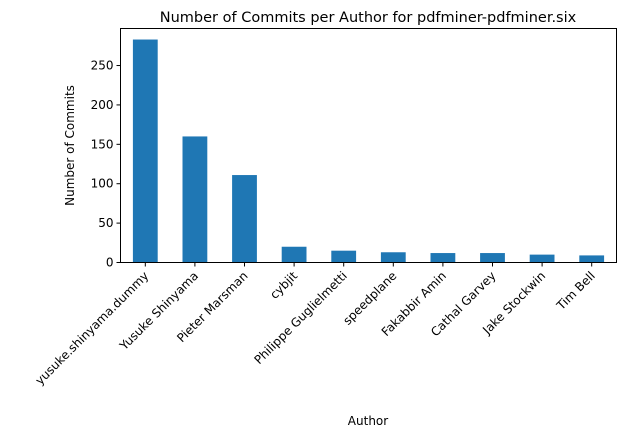 This screenshot has height=441, width=627. I want to click on y-tick-label: 50, so click(105, 223).